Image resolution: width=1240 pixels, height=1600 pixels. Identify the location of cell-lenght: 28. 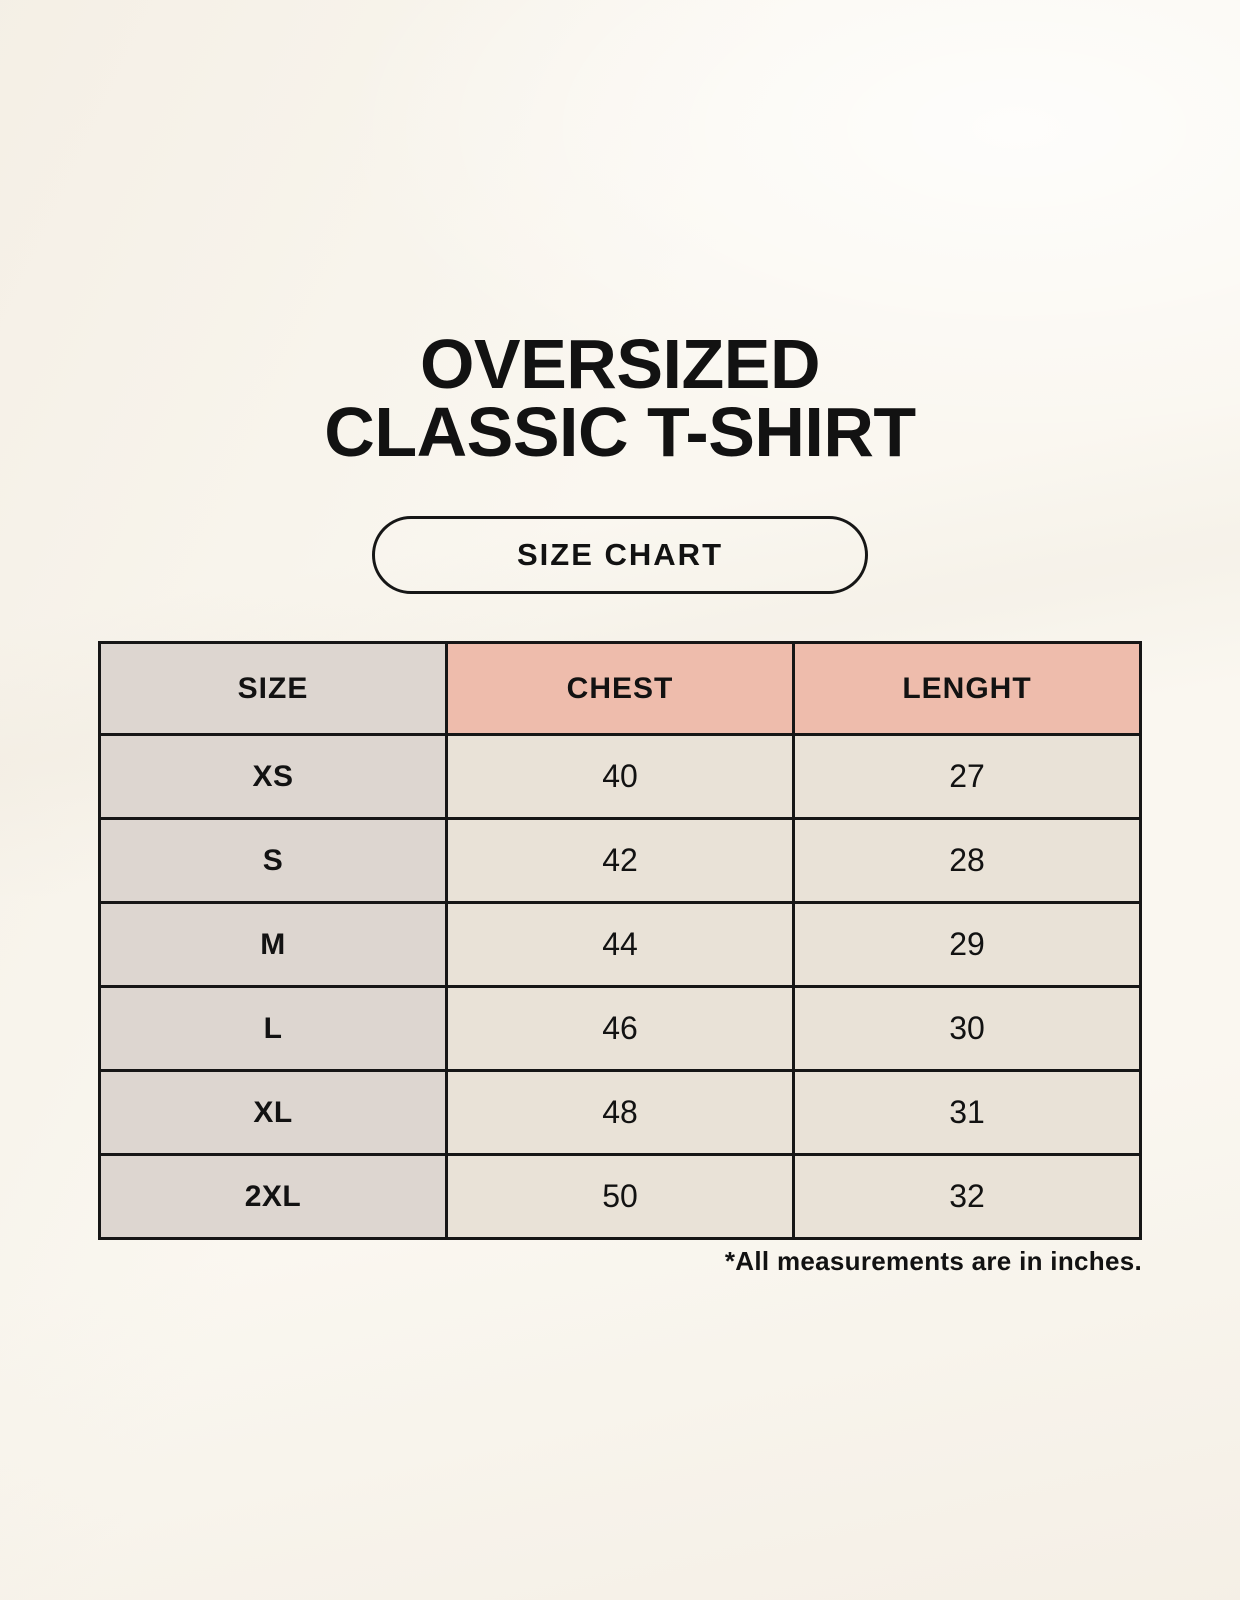
(967, 860).